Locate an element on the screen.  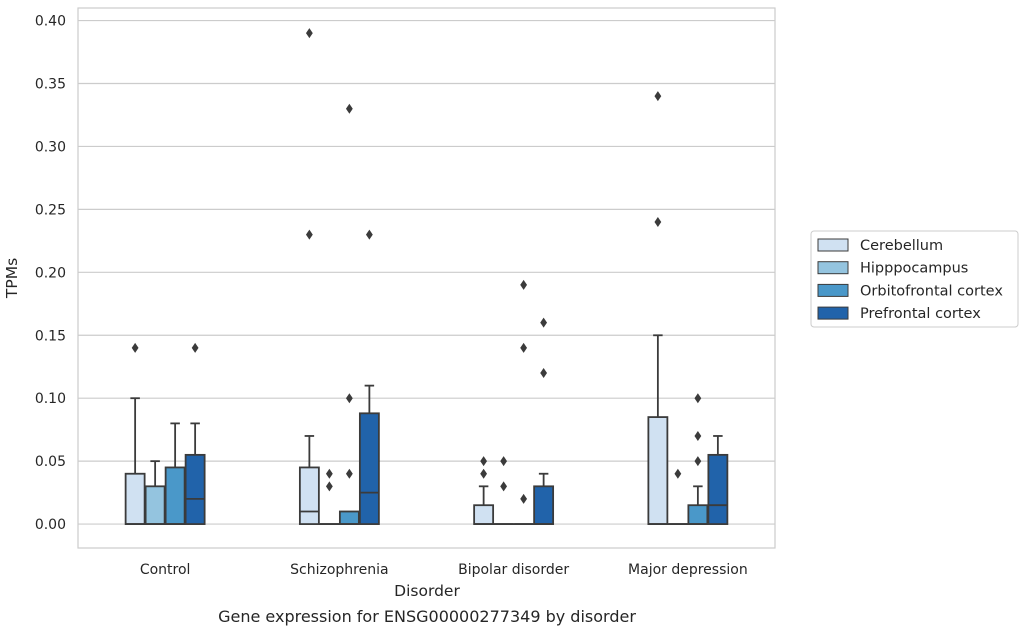
y-tick-label: 0.40 is located at coordinates (50, 22).